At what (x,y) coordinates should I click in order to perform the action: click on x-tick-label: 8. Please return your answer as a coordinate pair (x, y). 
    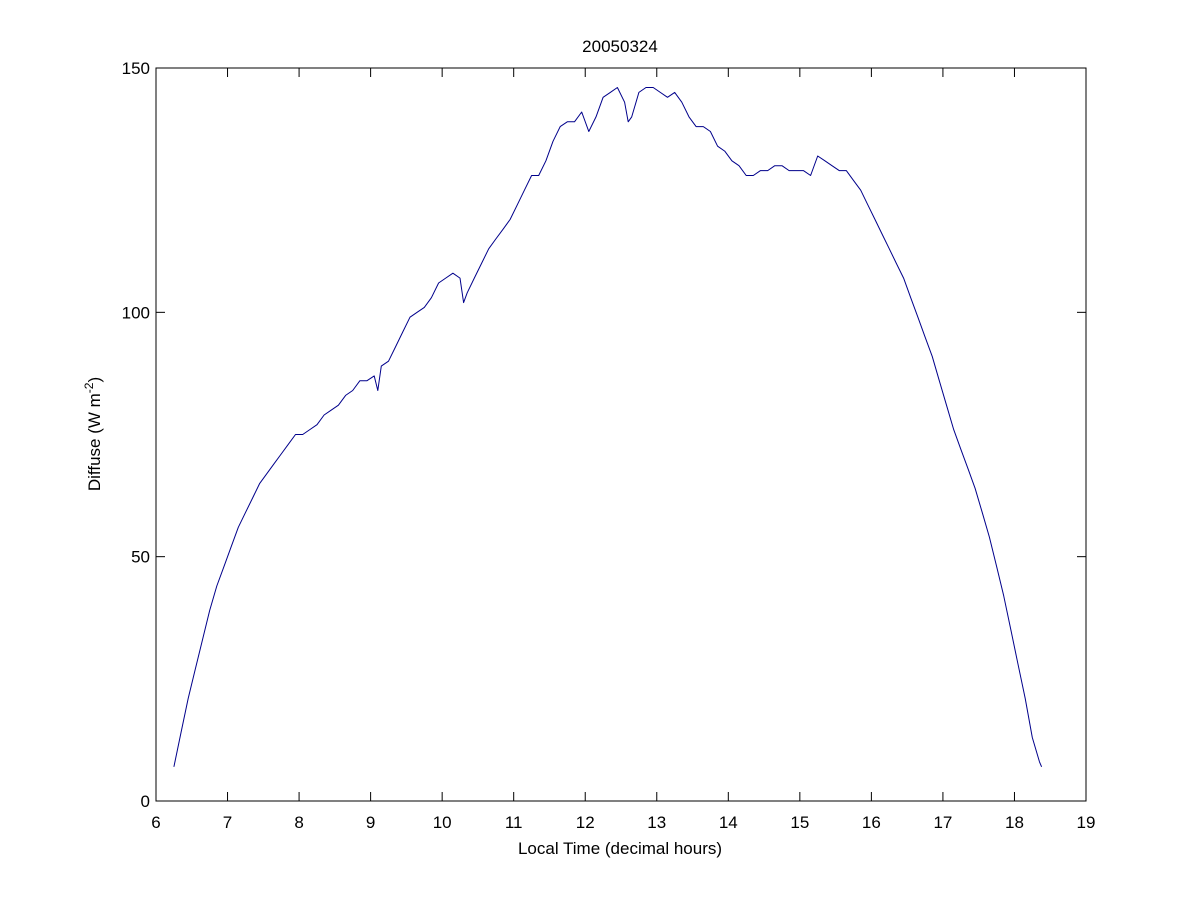
    Looking at the image, I should click on (298, 822).